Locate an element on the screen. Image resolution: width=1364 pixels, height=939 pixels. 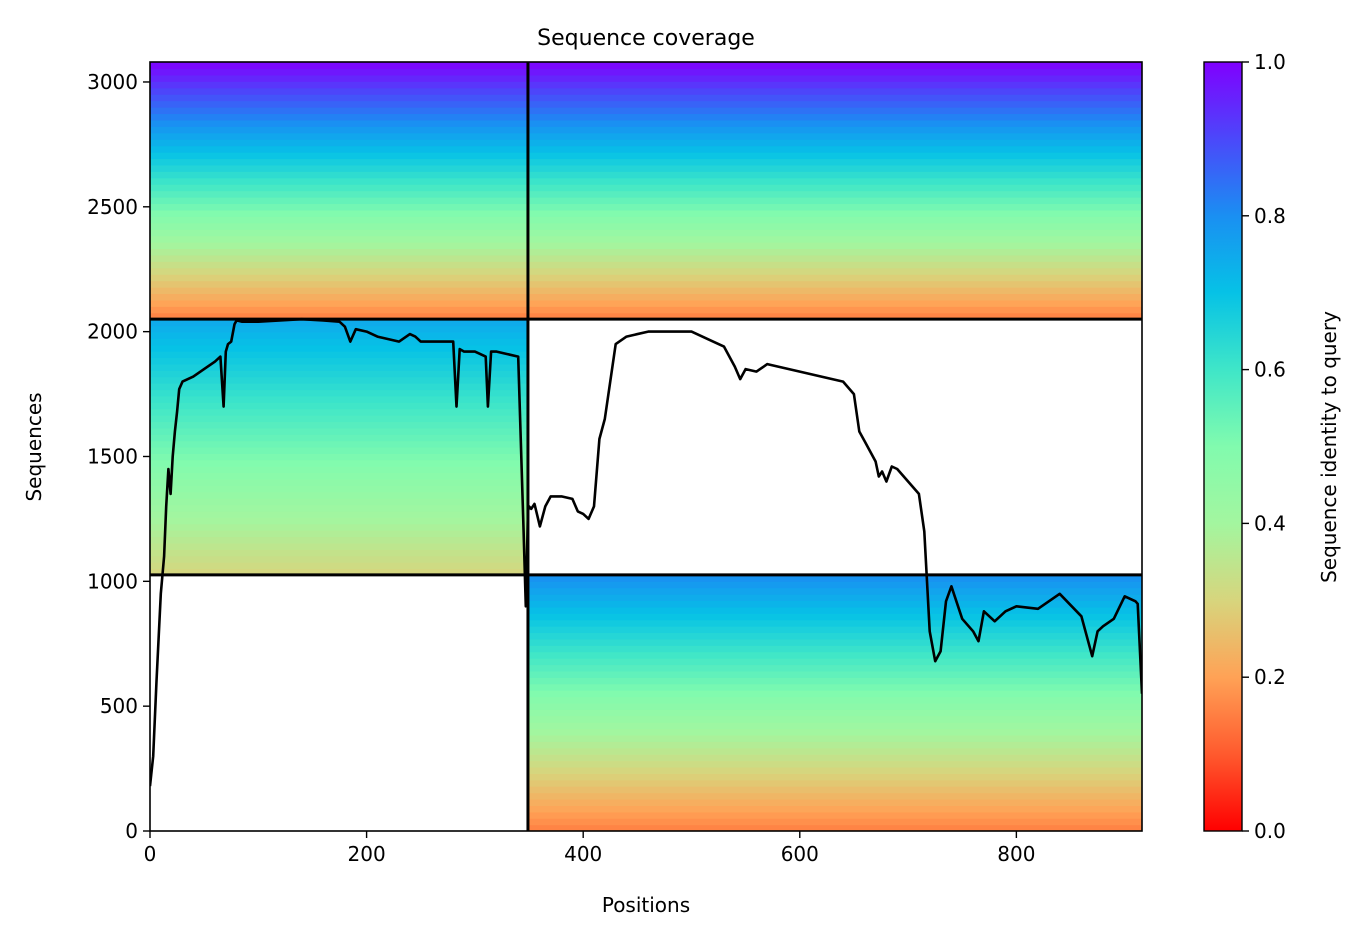
colorbar-tick-label: 0.8 is located at coordinates (1270, 216).